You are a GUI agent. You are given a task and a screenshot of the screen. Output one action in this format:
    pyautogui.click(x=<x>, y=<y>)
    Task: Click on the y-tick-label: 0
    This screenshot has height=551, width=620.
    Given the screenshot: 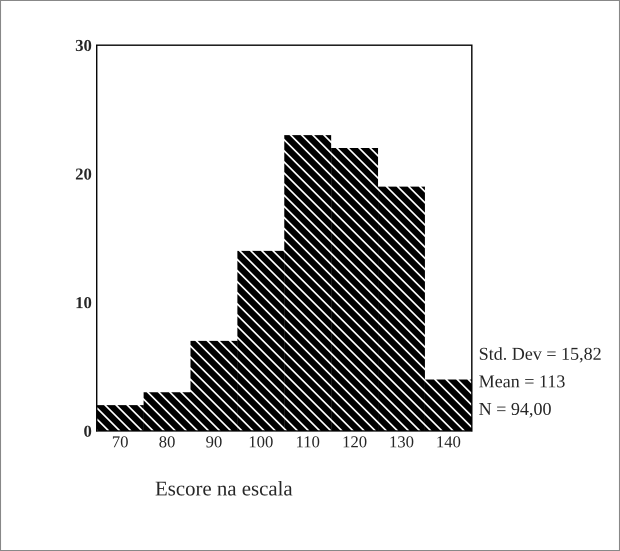 What is the action you would take?
    pyautogui.click(x=88, y=431)
    